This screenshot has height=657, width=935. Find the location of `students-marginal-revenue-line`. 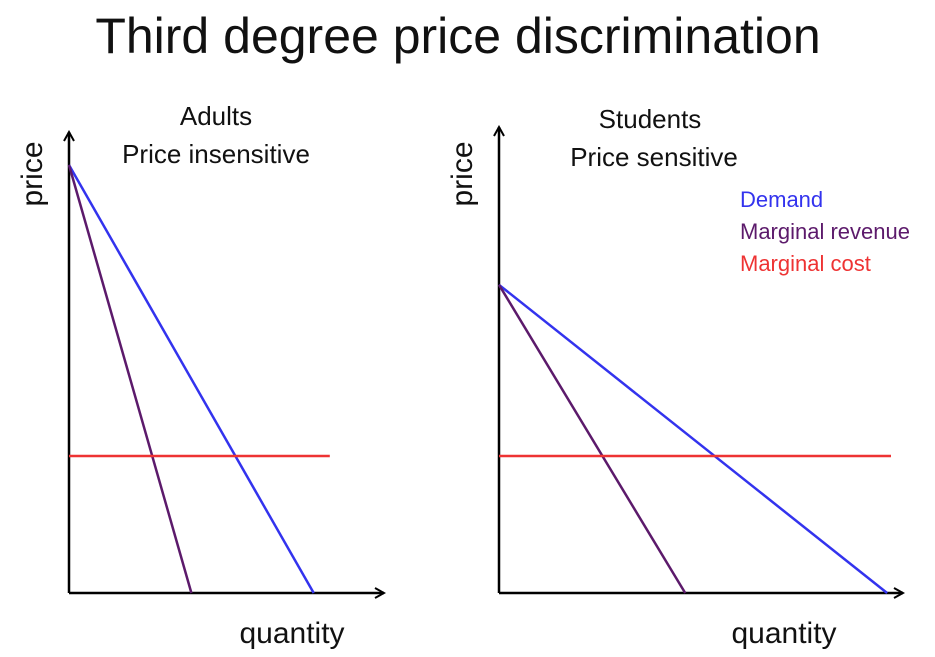

students-marginal-revenue-line is located at coordinates (592, 439).